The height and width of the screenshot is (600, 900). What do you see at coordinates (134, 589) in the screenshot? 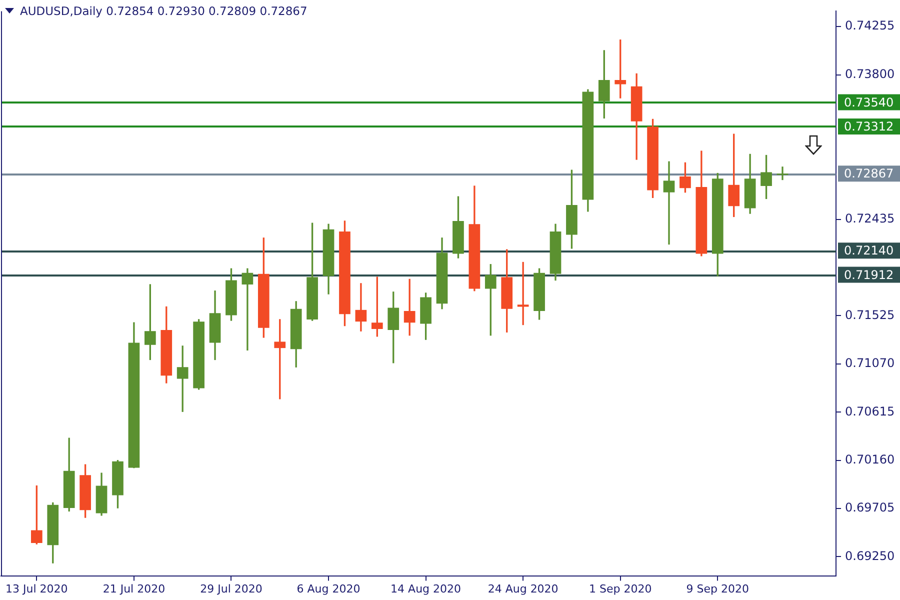
I see `x-tick-label: 21 Jul 2020` at bounding box center [134, 589].